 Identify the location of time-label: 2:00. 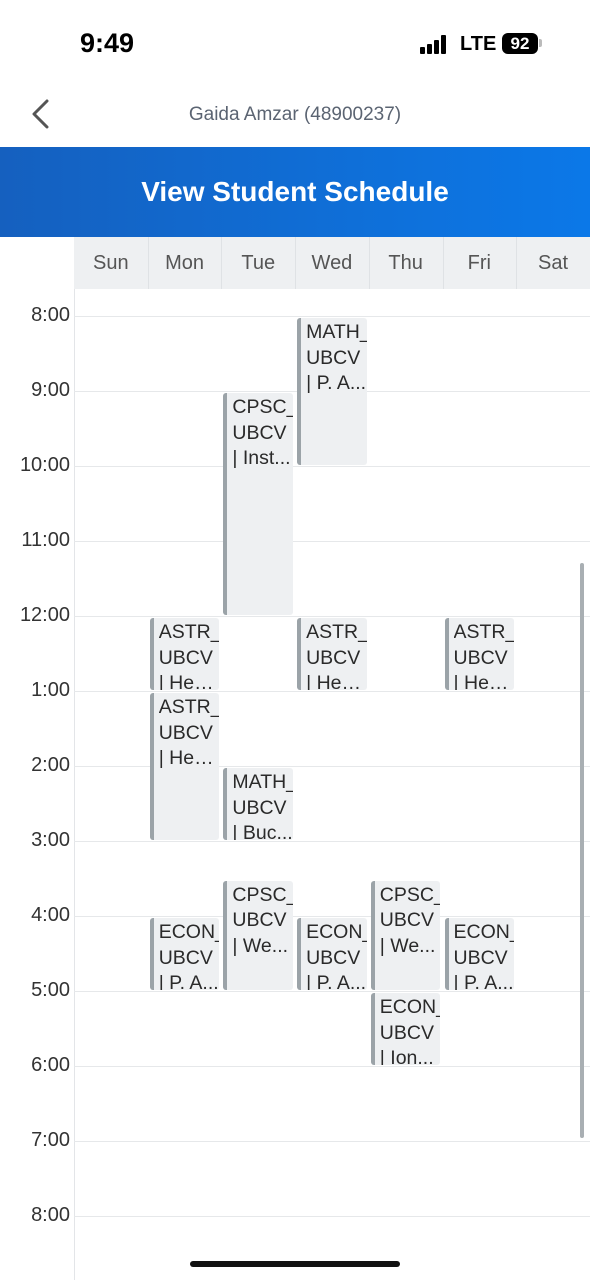
(50, 765).